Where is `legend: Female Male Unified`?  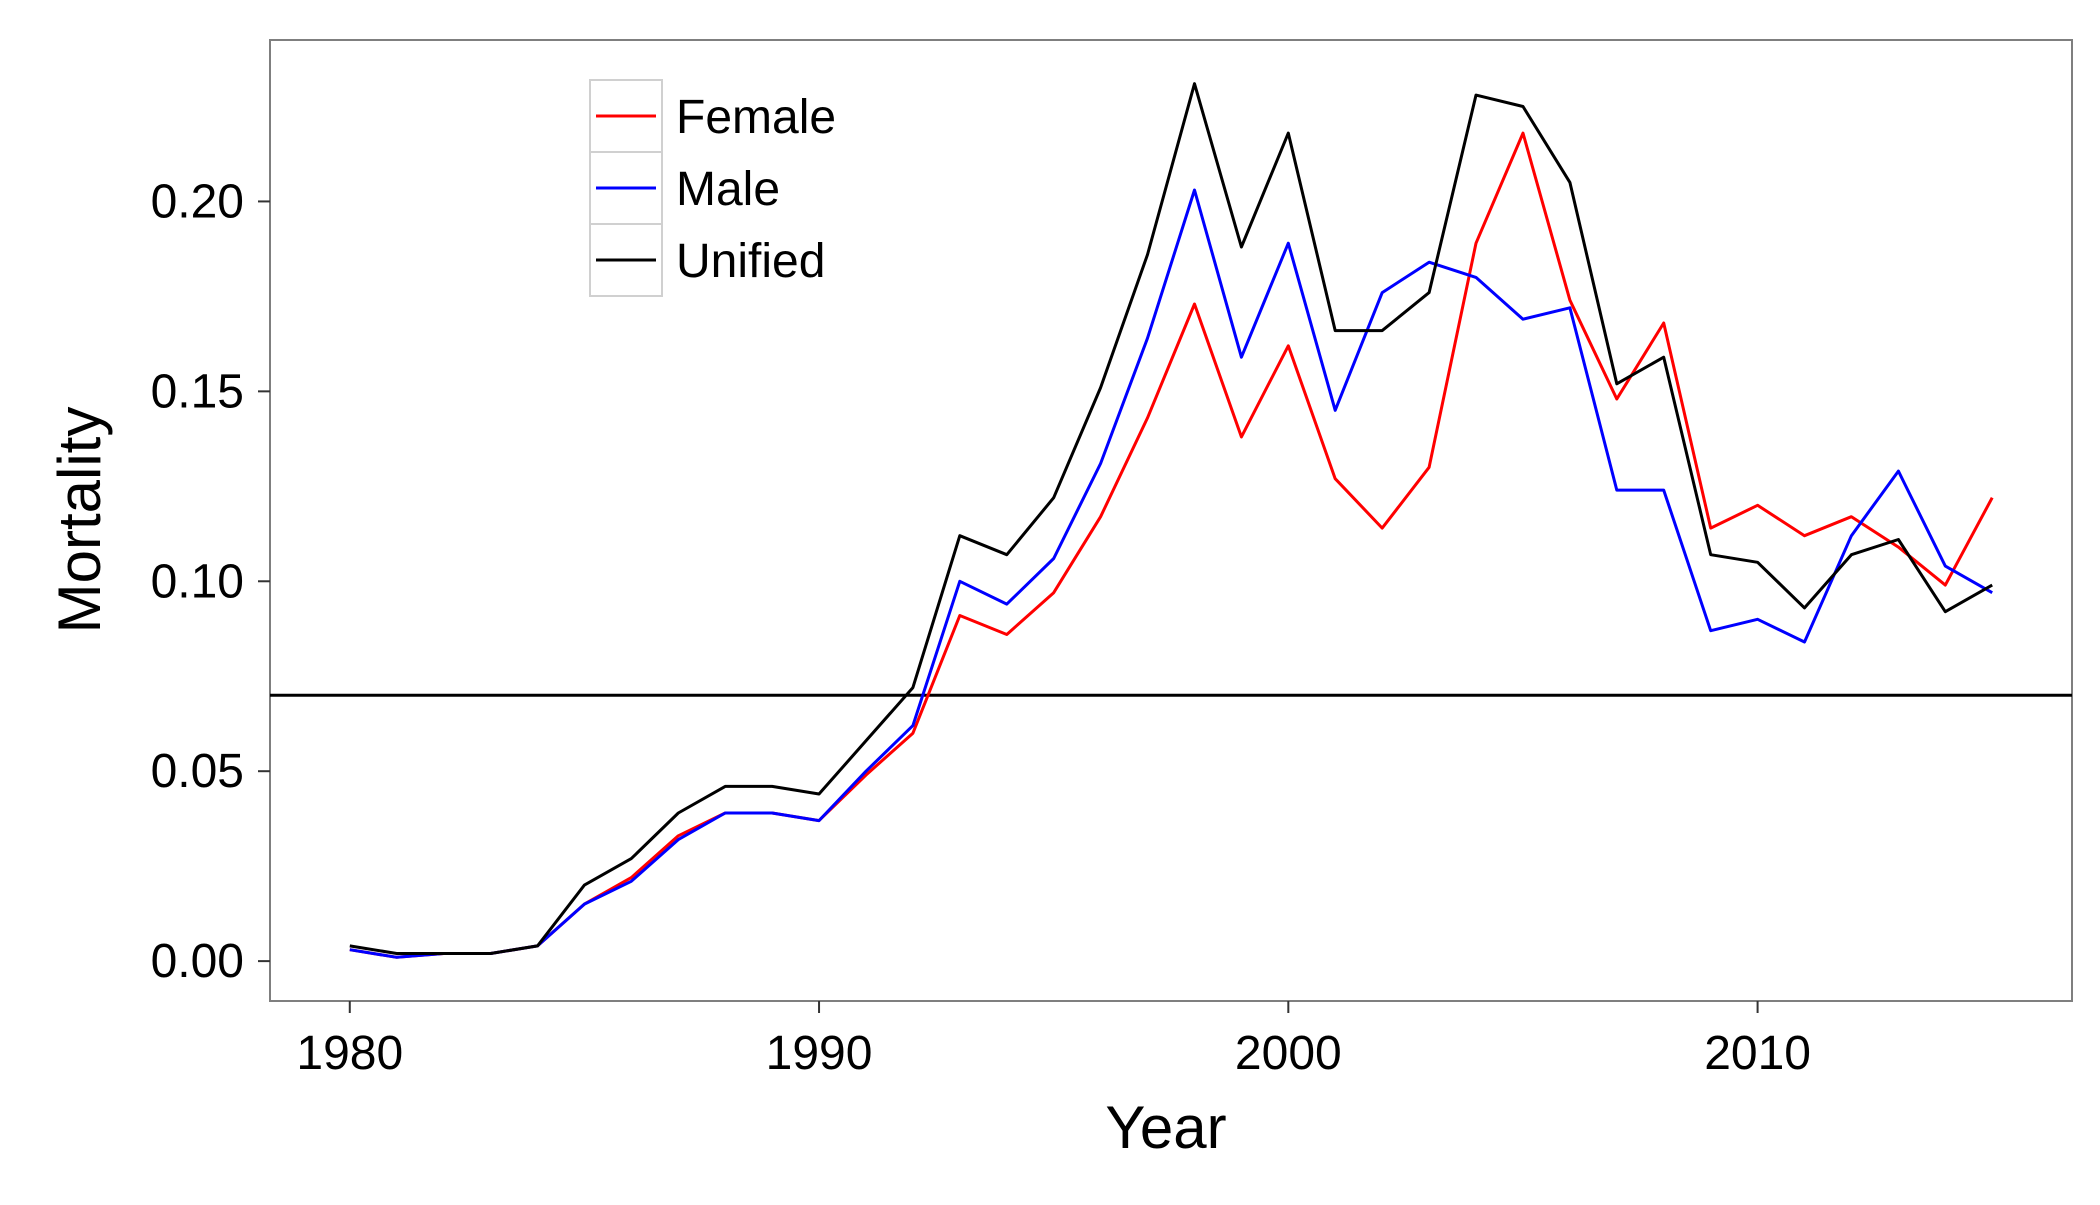
legend: Female Male Unified is located at coordinates (712, 188).